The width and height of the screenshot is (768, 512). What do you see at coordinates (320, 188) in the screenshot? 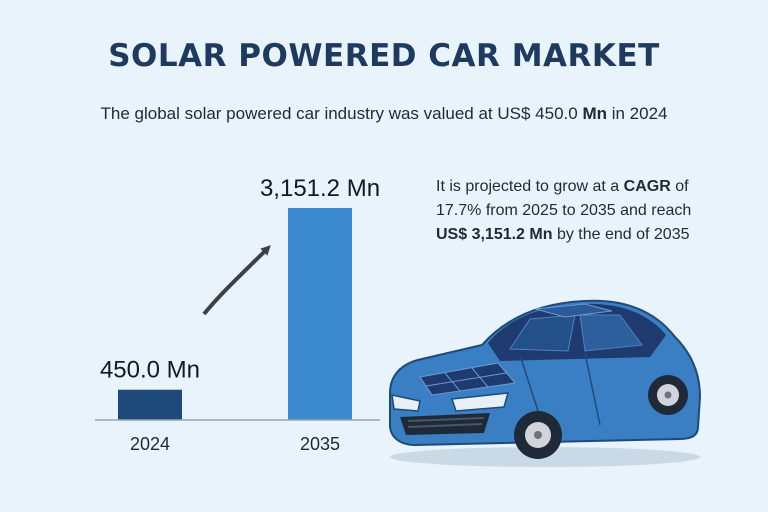
I see `data-label-2035: 3,151.2 Mn` at bounding box center [320, 188].